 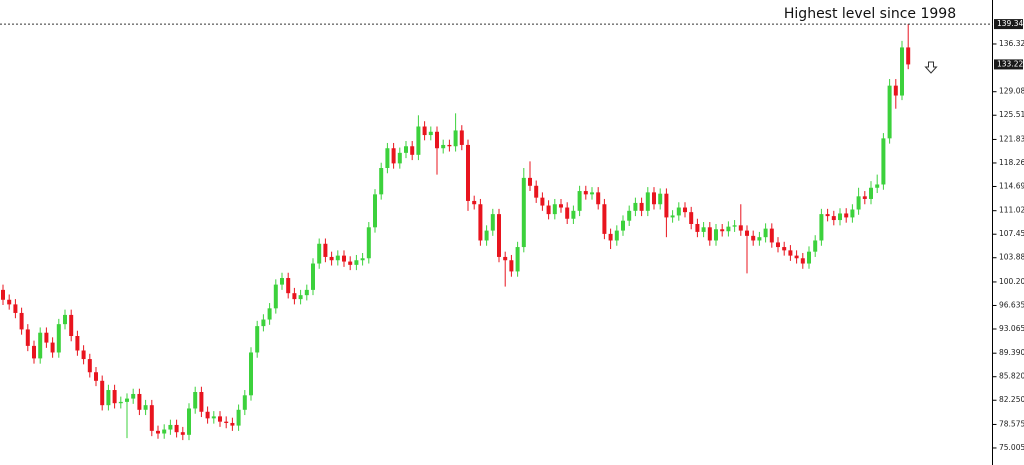 What do you see at coordinates (1011, 210) in the screenshot?
I see `y-tick-label: 111.020` at bounding box center [1011, 210].